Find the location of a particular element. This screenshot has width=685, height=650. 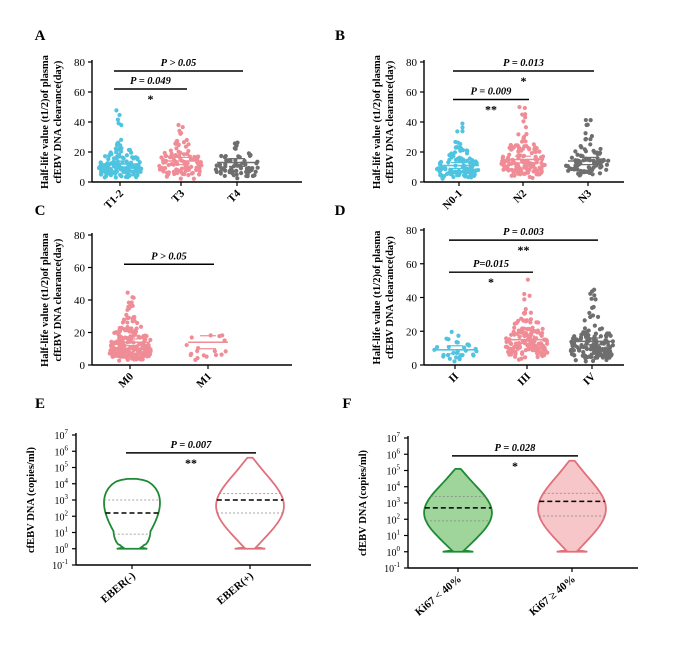

y-tick-exponent: 5 is located at coordinates (399, 468).